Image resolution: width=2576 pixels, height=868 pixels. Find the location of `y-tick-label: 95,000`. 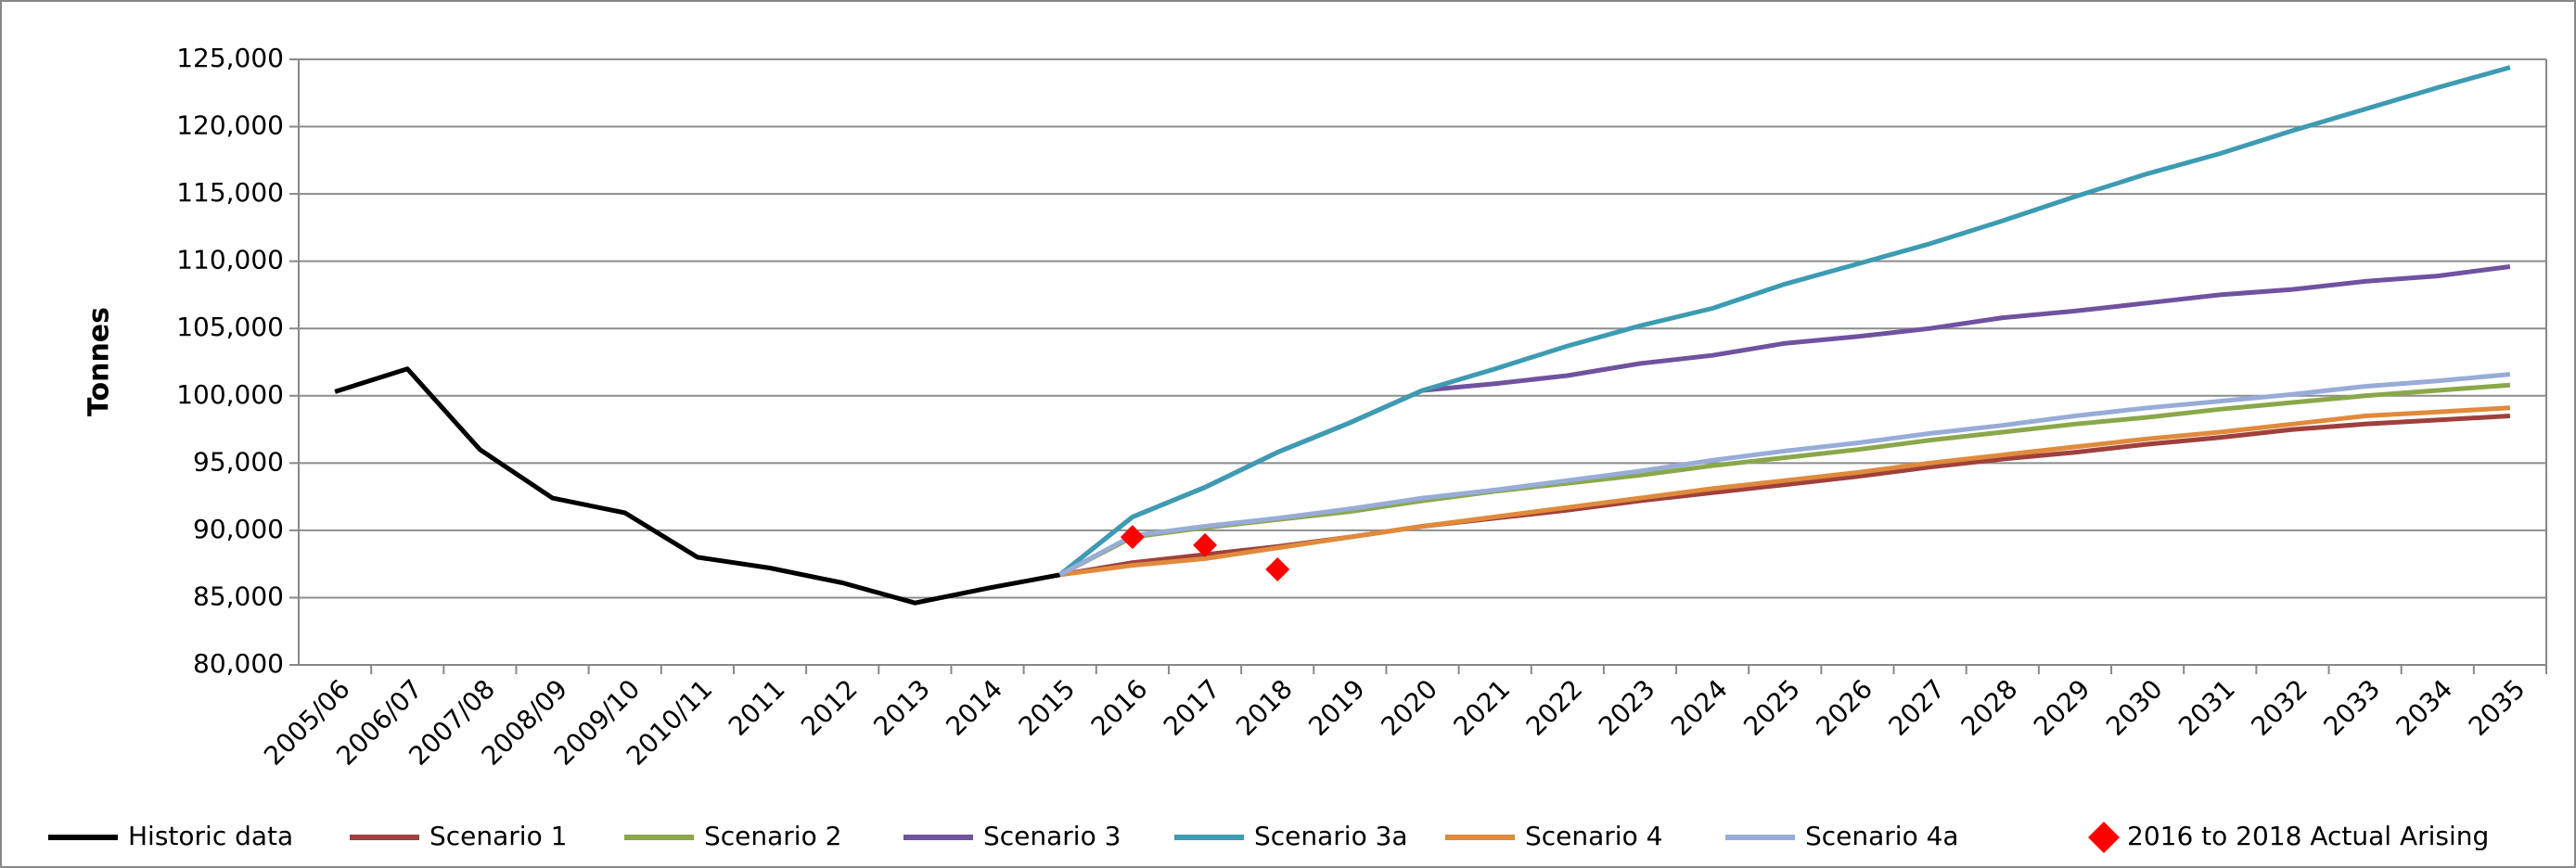

y-tick-label: 95,000 is located at coordinates (238, 461).